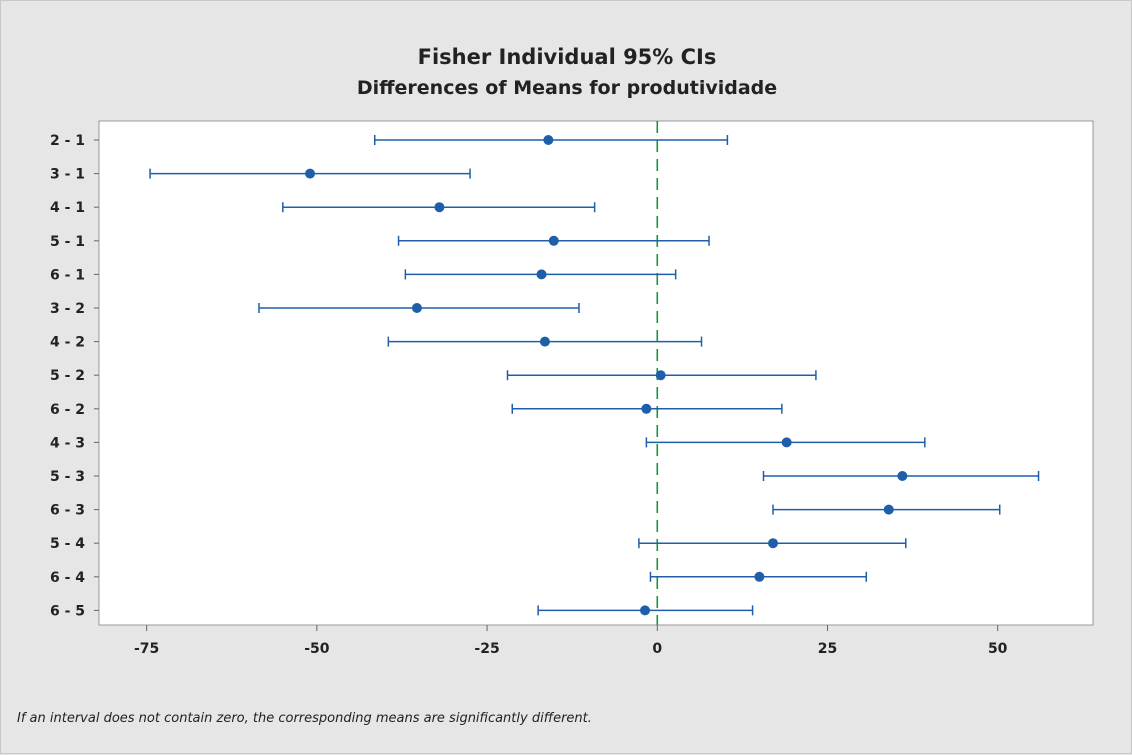 Image resolution: width=1132 pixels, height=755 pixels. What do you see at coordinates (317, 649) in the screenshot?
I see `x-tick-label: -50` at bounding box center [317, 649].